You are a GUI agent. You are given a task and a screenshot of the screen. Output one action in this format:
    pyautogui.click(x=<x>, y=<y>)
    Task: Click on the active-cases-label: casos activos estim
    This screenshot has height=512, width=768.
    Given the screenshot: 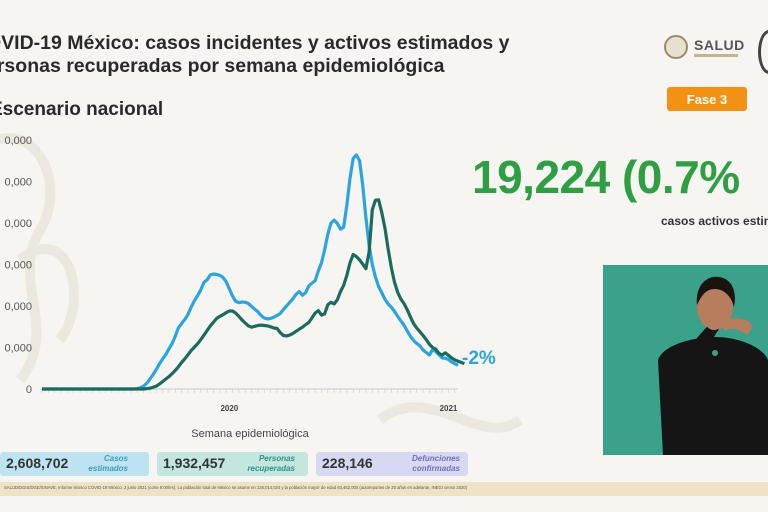 What is the action you would take?
    pyautogui.click(x=714, y=221)
    